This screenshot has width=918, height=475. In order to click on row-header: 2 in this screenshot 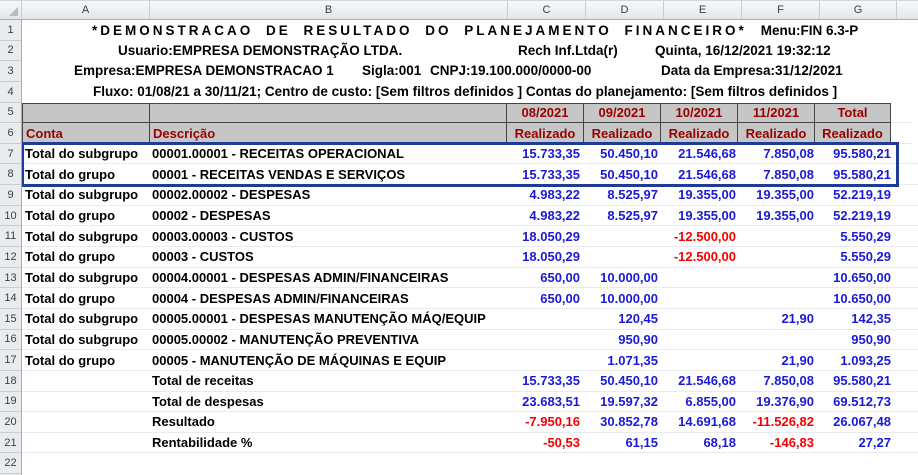, I will do `click(10, 51)`.